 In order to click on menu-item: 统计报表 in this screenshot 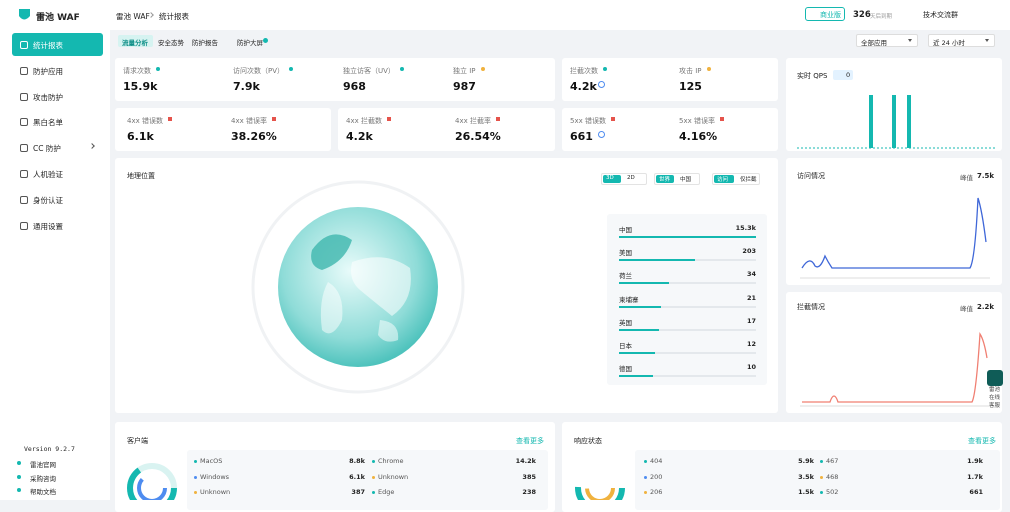, I will do `click(48, 45)`.